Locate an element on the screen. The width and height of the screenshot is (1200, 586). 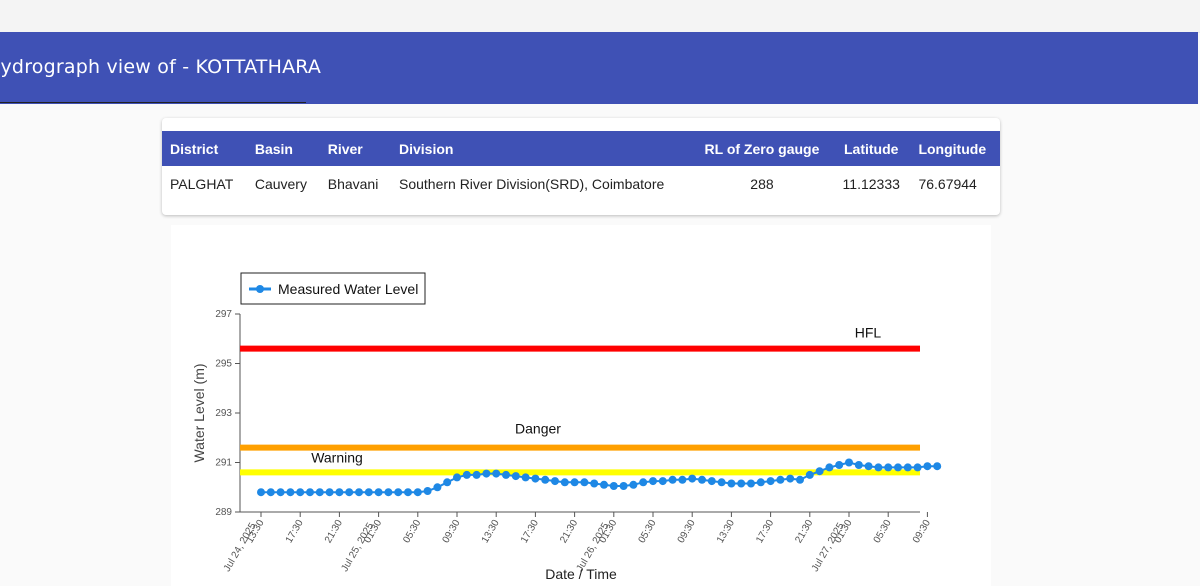
legend-label: Measured Water Level is located at coordinates (348, 289).